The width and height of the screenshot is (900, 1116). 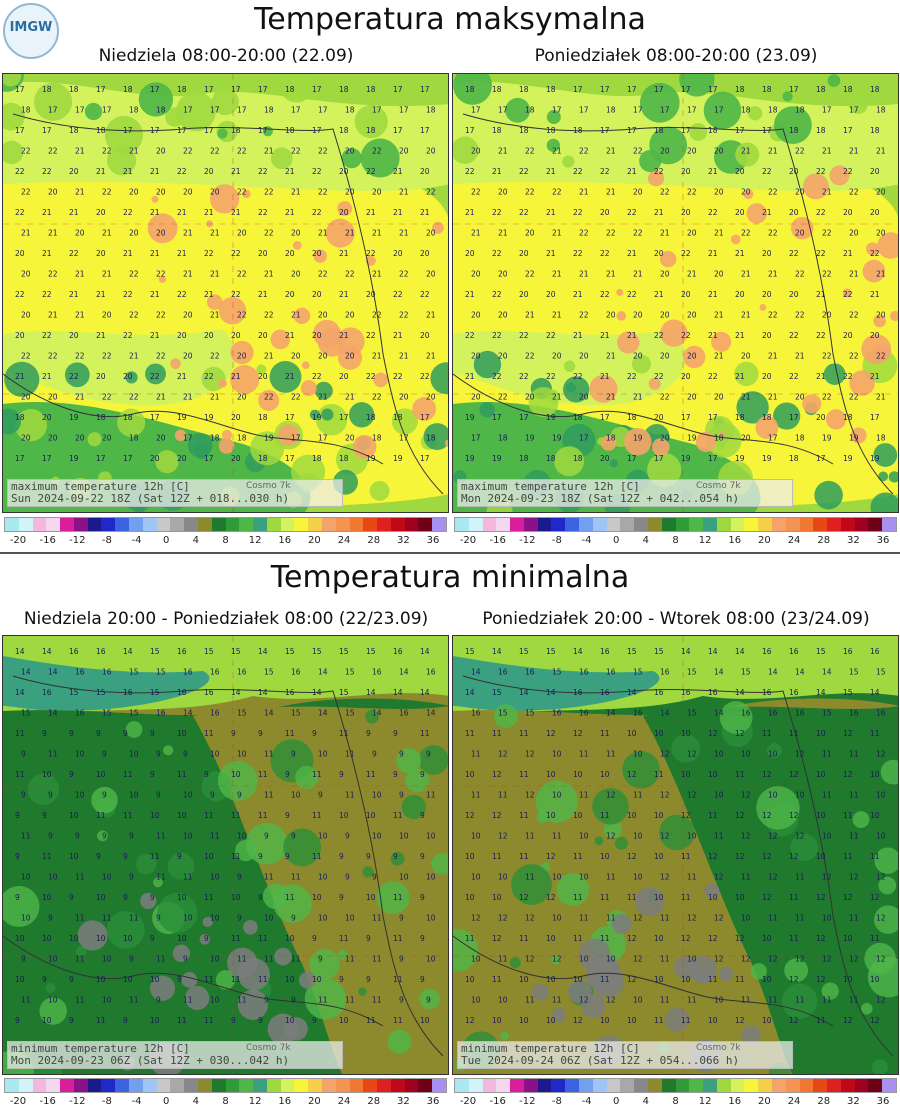 I want to click on colorbar-label: 16, so click(x=285, y=1101).